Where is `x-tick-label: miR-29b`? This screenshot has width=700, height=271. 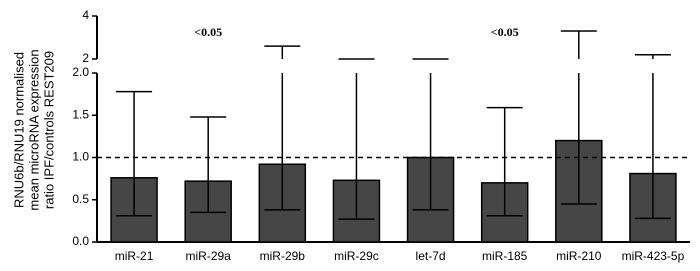 x-tick-label: miR-29b is located at coordinates (283, 256).